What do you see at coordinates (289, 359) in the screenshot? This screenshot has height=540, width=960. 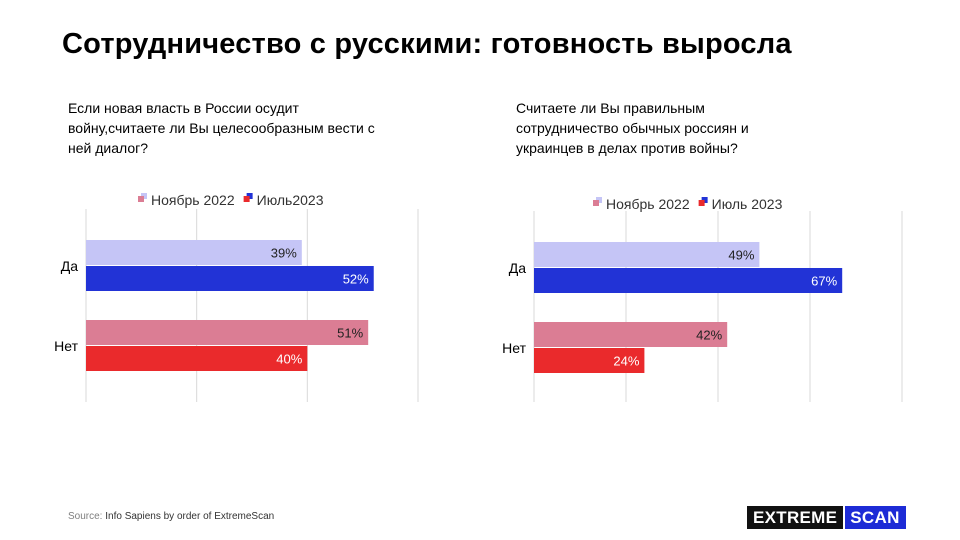 I see `data-label: 40%` at bounding box center [289, 359].